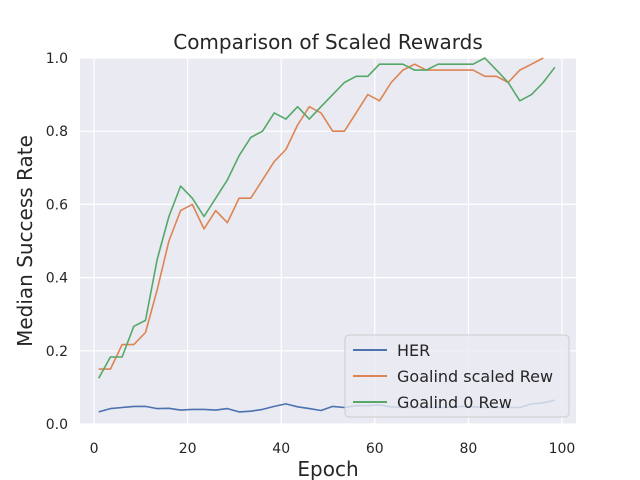 This screenshot has height=480, width=640. What do you see at coordinates (375, 449) in the screenshot?
I see `x-tick-label: 60` at bounding box center [375, 449].